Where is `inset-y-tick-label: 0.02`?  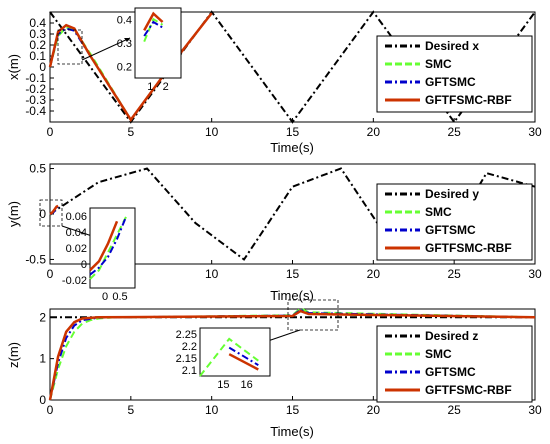 inset-y-tick-label: 0.02 is located at coordinates (76, 249).